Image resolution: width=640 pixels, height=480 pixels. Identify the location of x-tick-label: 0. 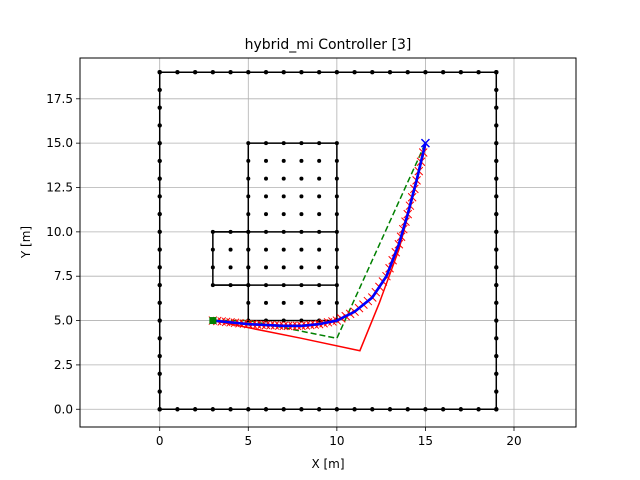
(160, 441).